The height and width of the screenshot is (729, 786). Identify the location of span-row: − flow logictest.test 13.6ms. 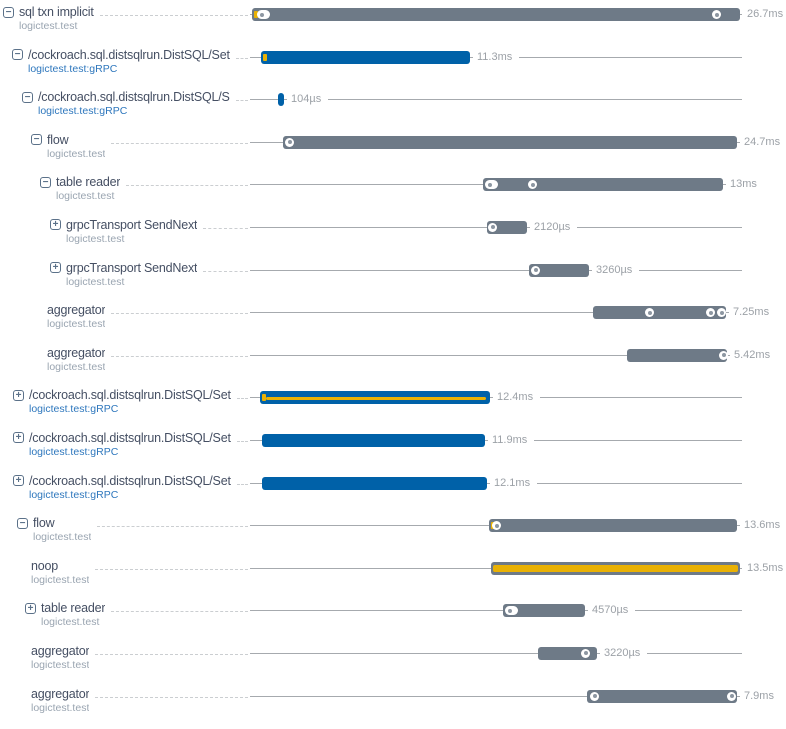
(393, 537).